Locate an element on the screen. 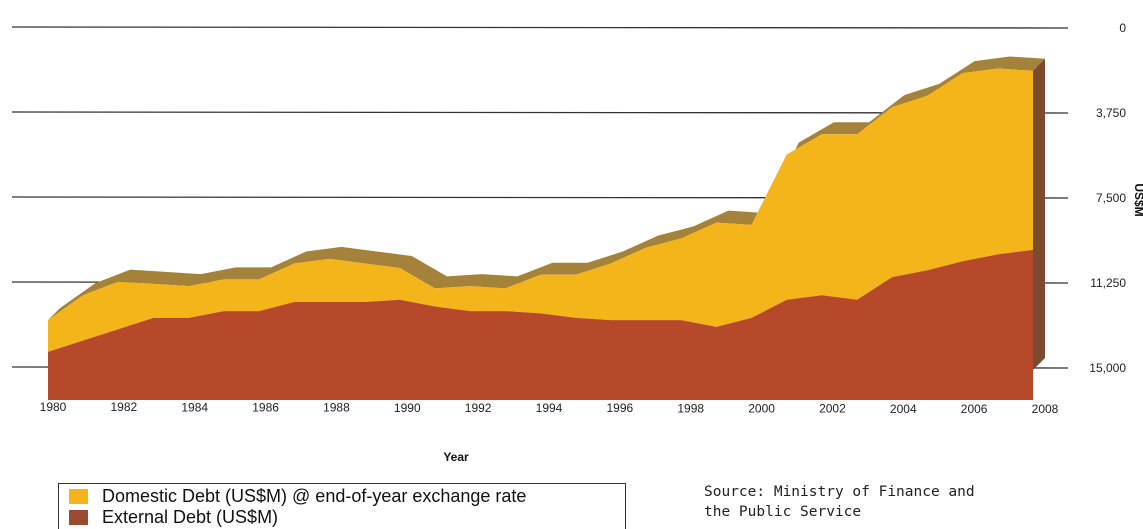 The height and width of the screenshot is (529, 1143). area-side-face is located at coordinates (1039, 214).